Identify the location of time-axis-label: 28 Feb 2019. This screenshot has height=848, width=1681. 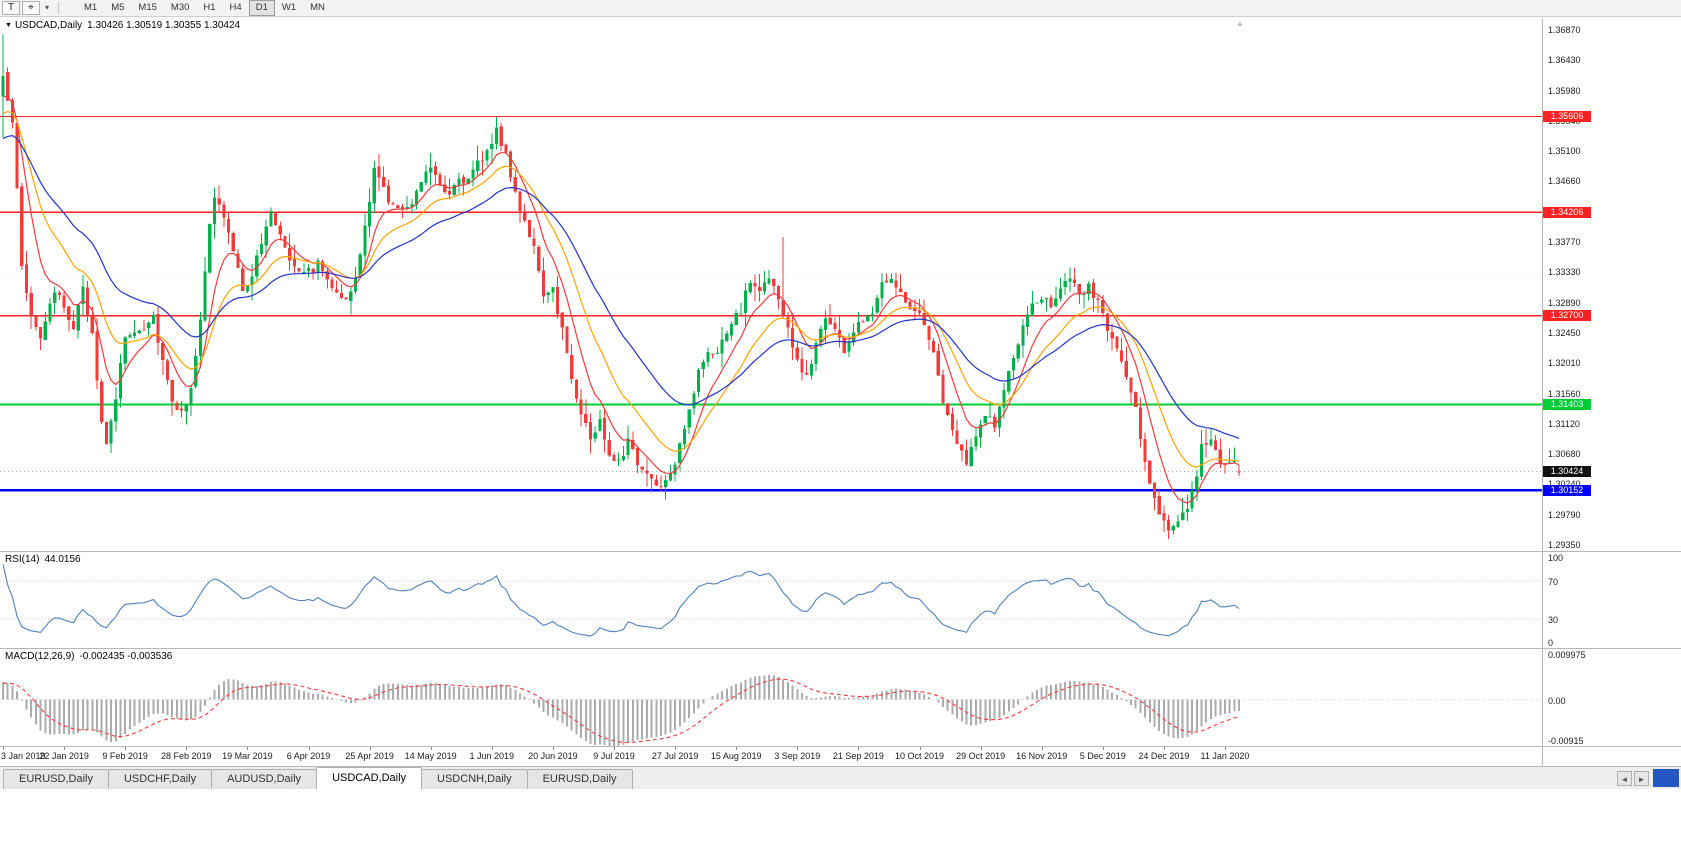
(186, 756).